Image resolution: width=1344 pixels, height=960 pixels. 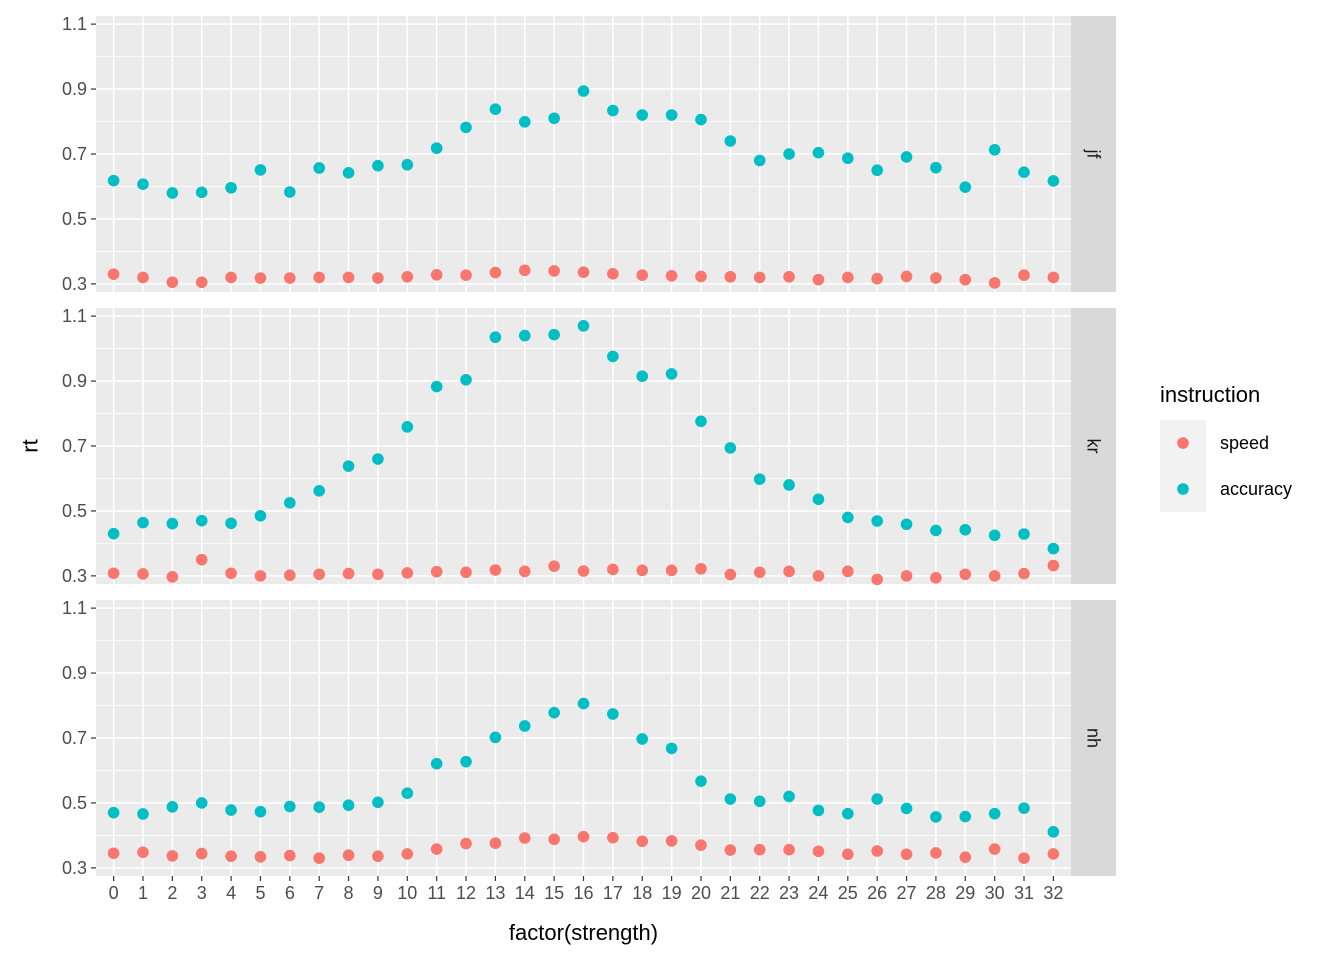 What do you see at coordinates (202, 893) in the screenshot?
I see `x-tick-label: 3` at bounding box center [202, 893].